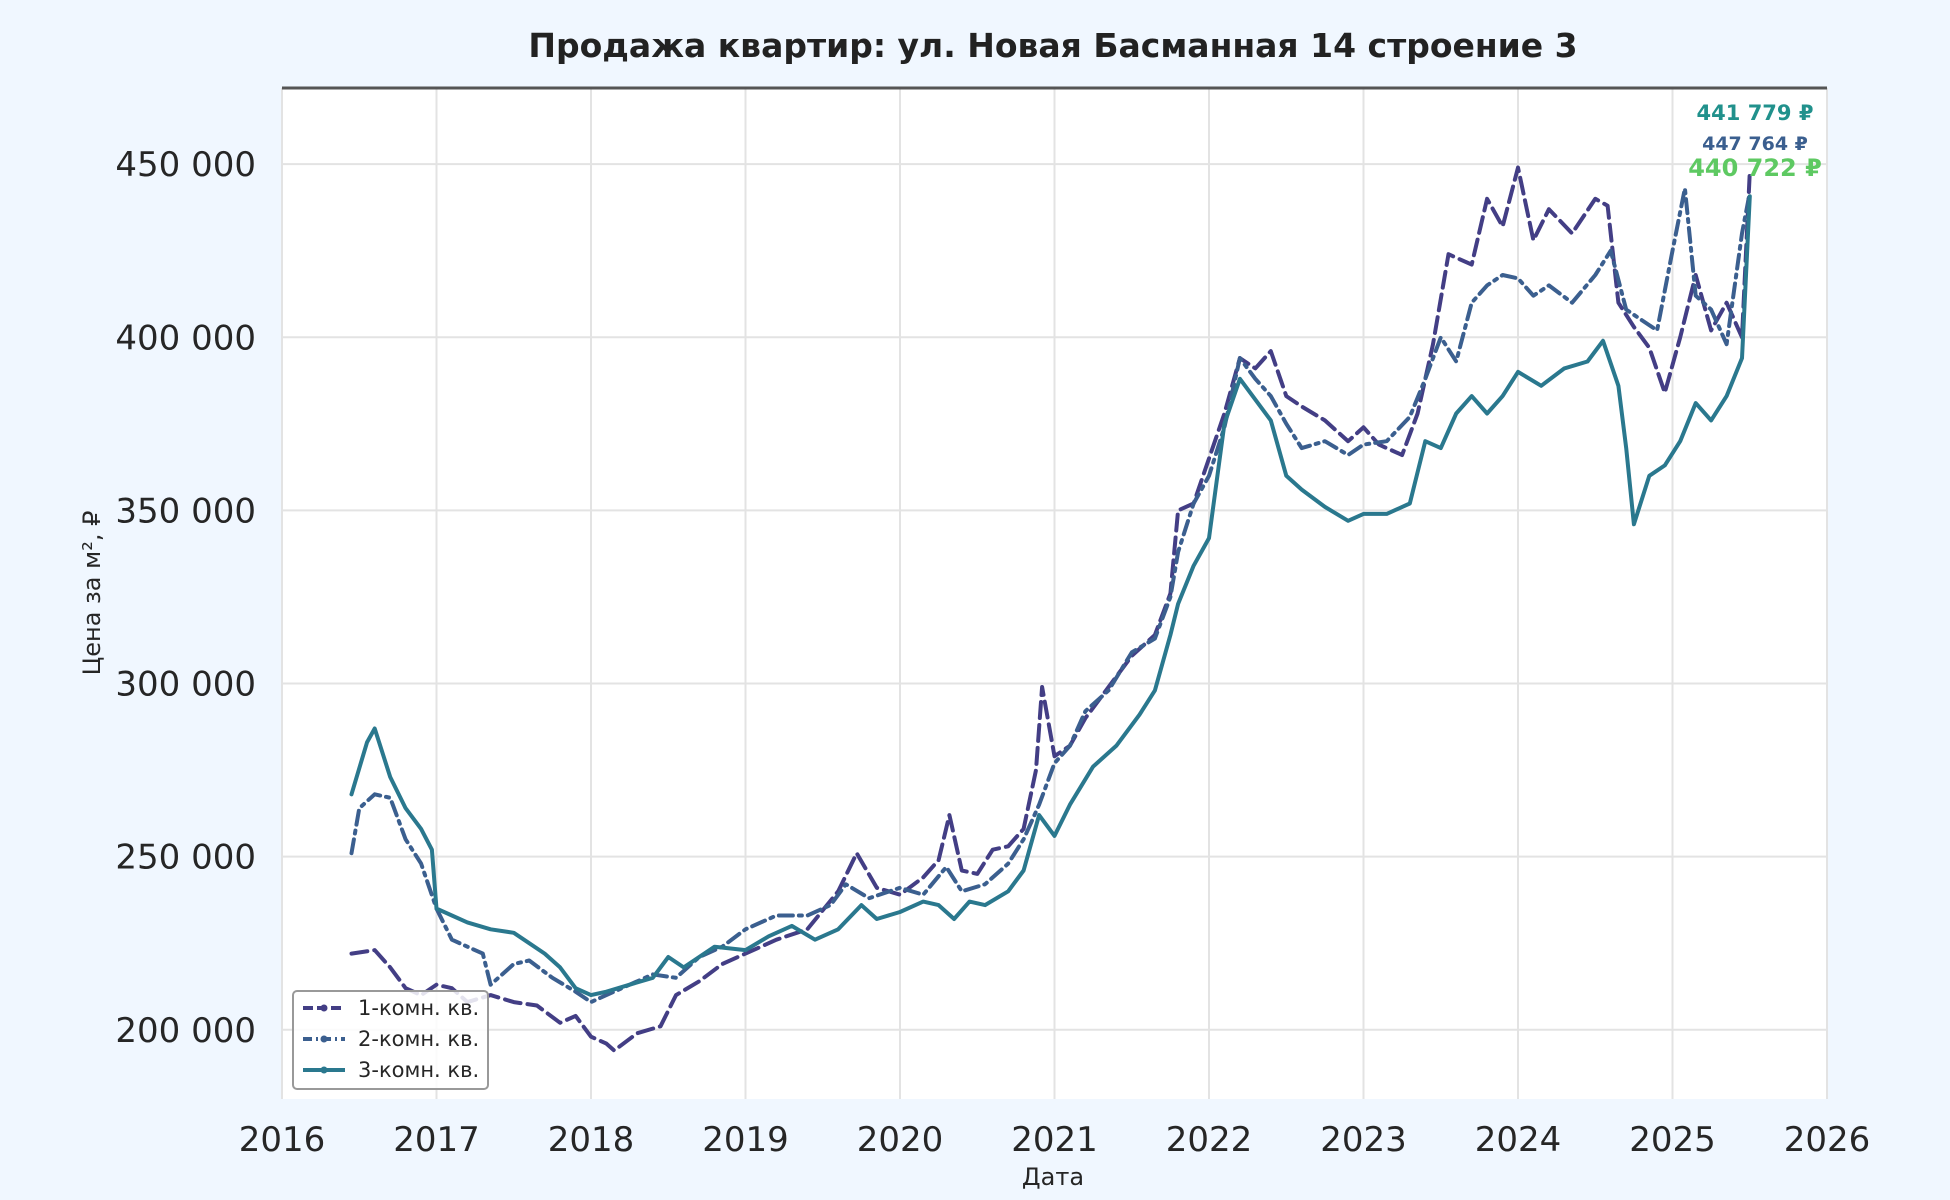  I want to click on y-tick-label: 300 000, so click(185, 685).